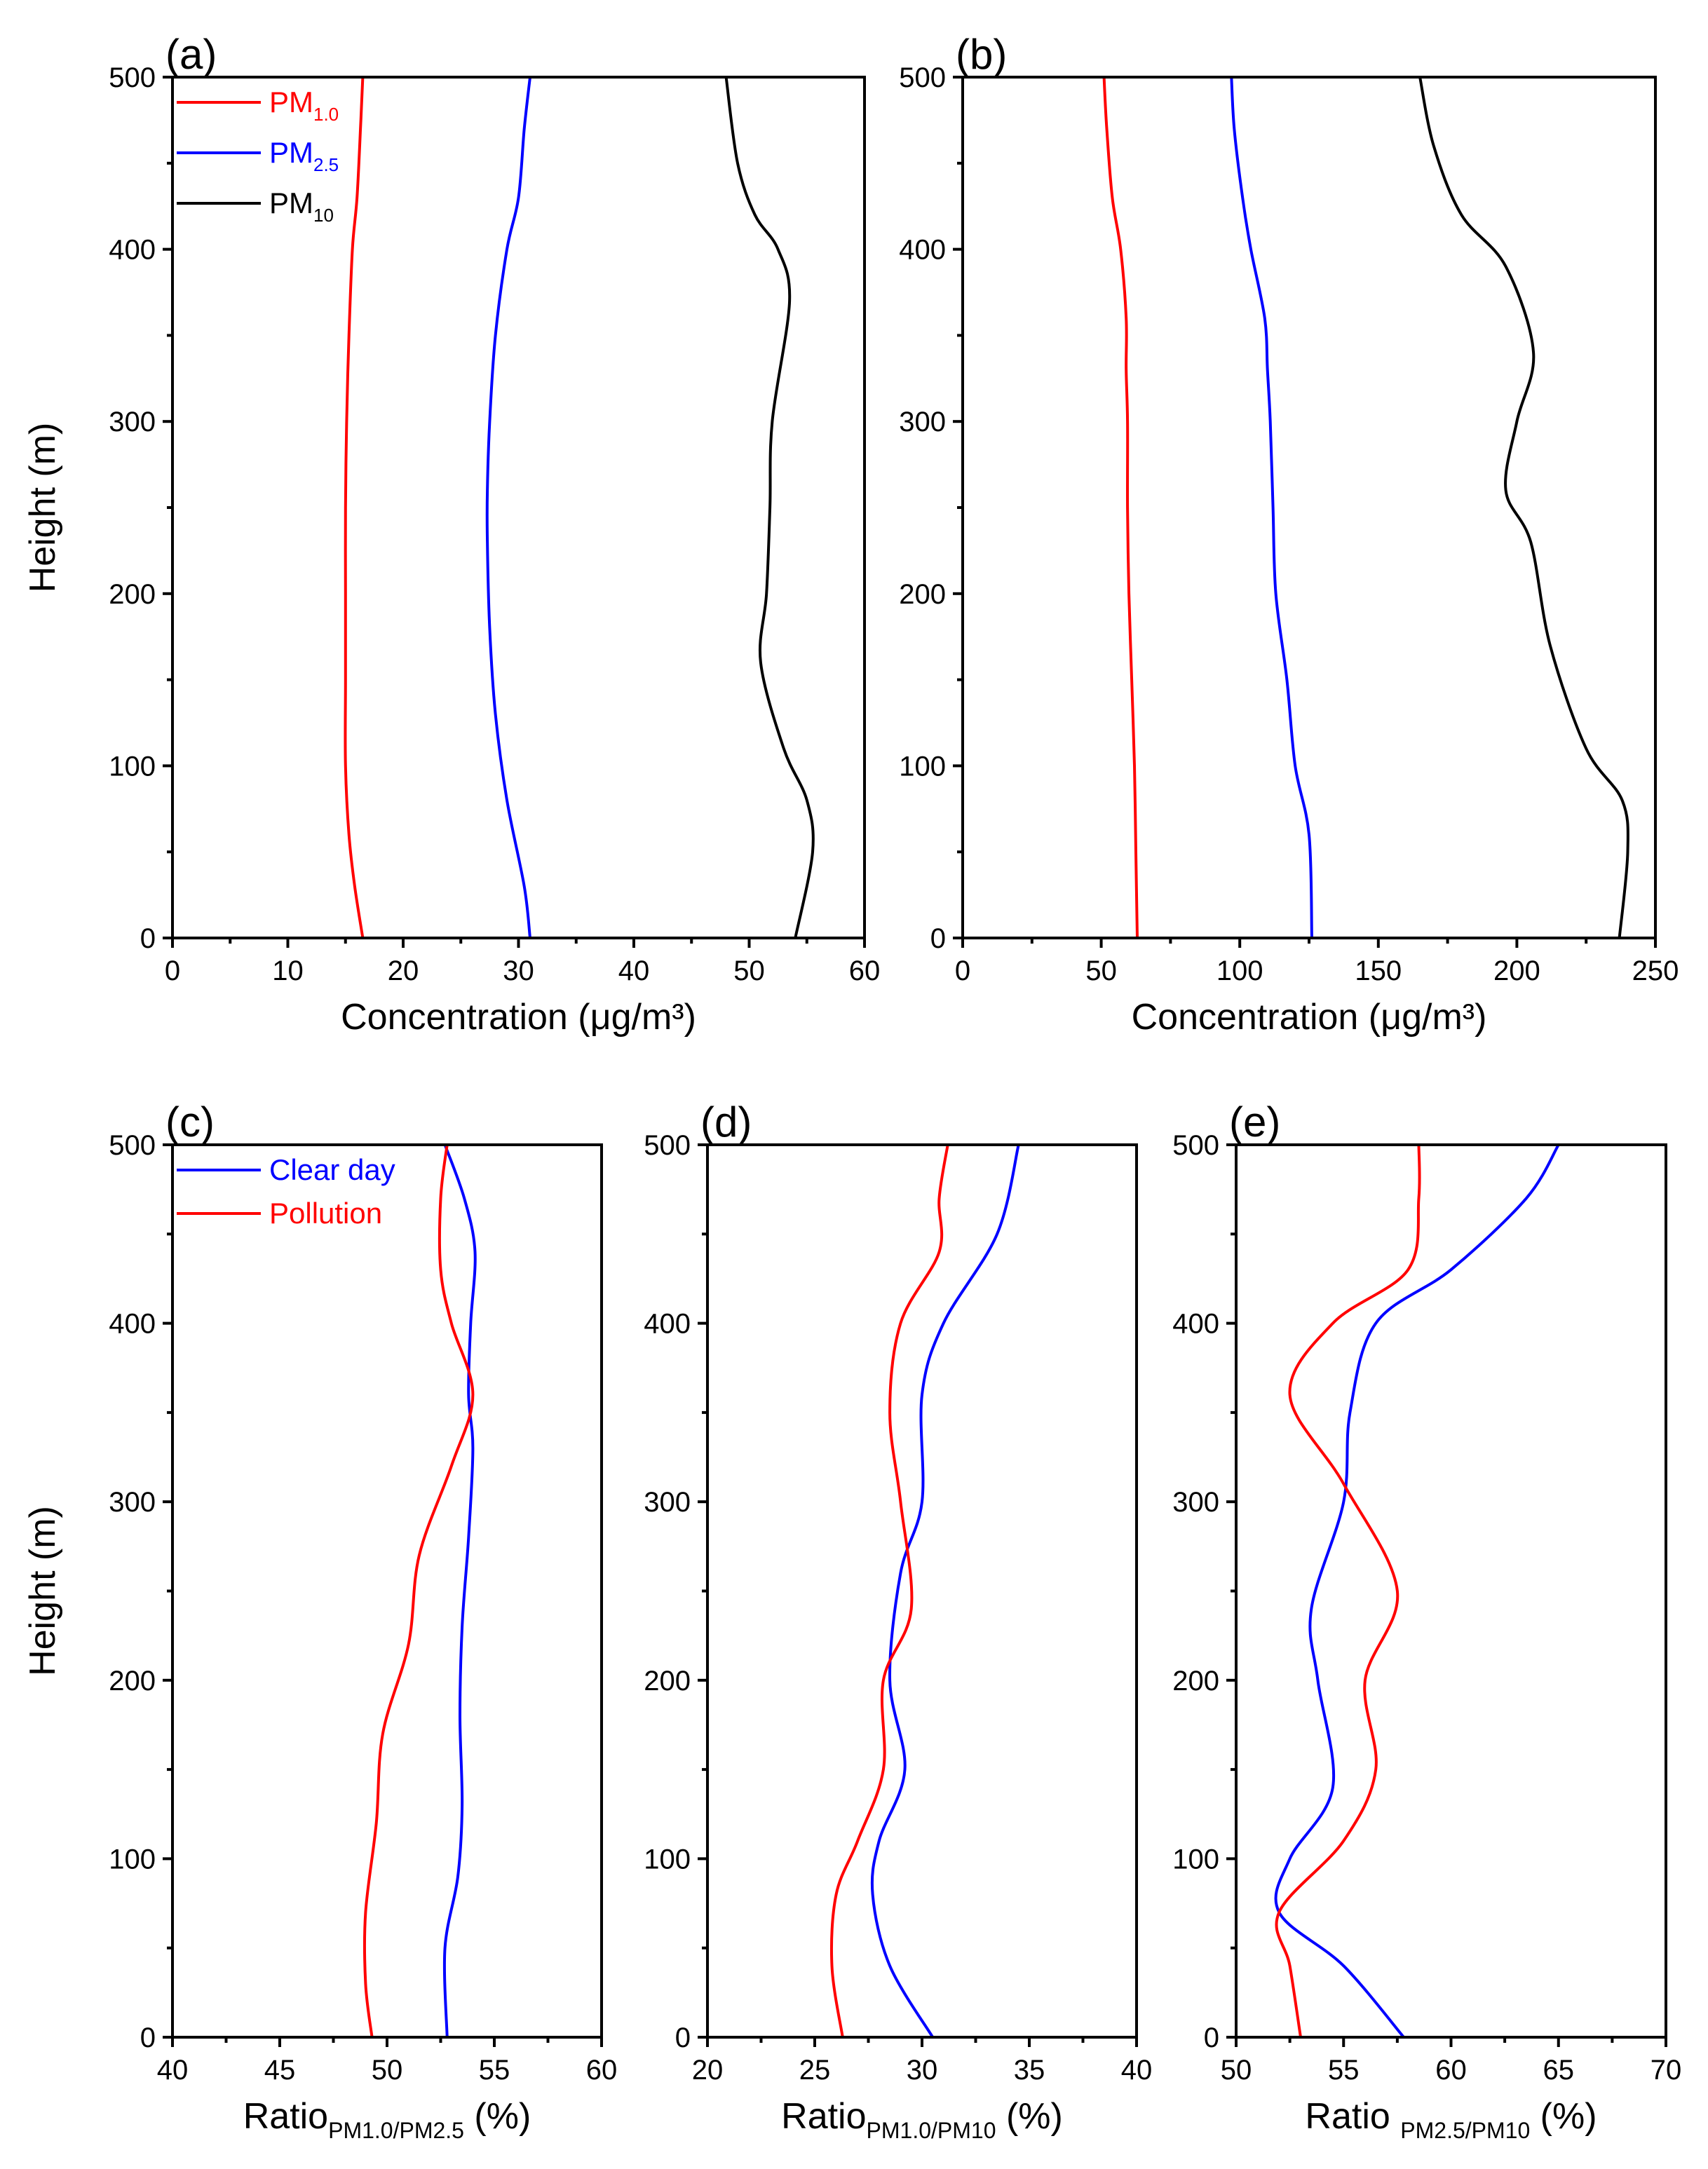 This screenshot has width=1708, height=2169. Describe the element at coordinates (132, 77) in the screenshot. I see `y-tick-label-a: 500` at that location.